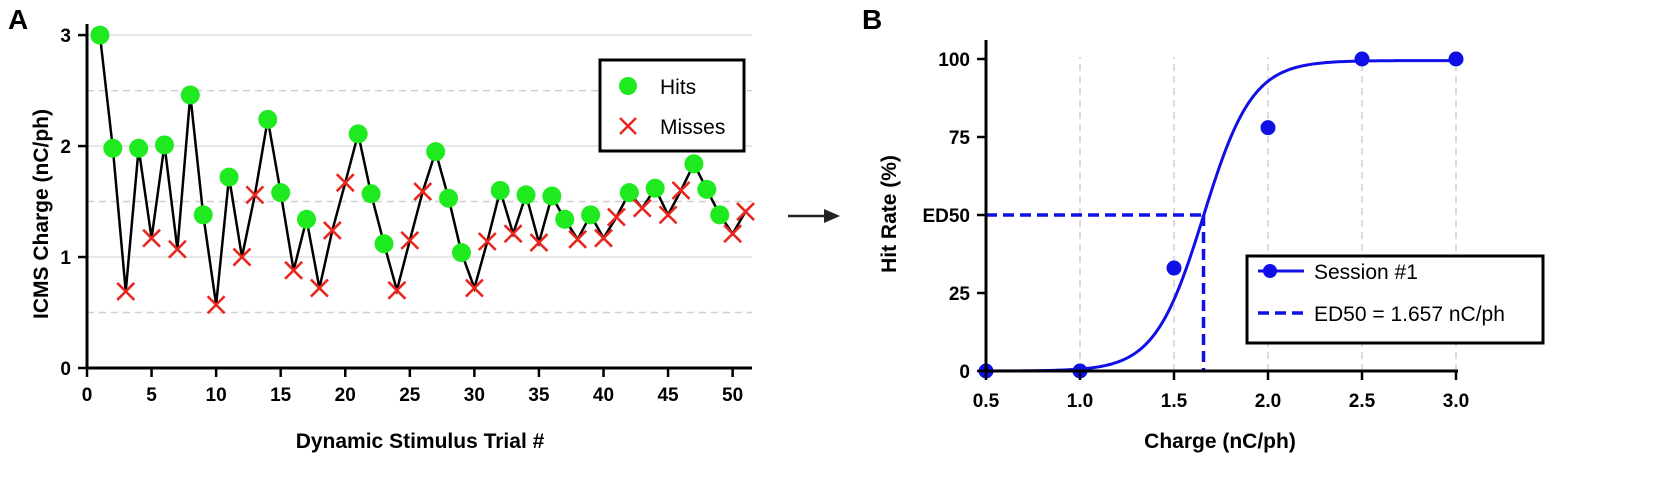 This screenshot has width=1654, height=486. I want to click on panel-b-ed50-lines, so click(1096, 292).